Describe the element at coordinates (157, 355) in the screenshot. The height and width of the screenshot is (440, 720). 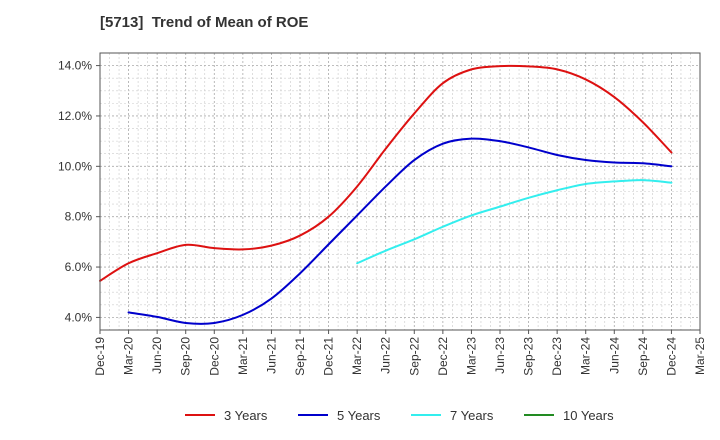
I see `x-tick-label: Jun-20` at that location.